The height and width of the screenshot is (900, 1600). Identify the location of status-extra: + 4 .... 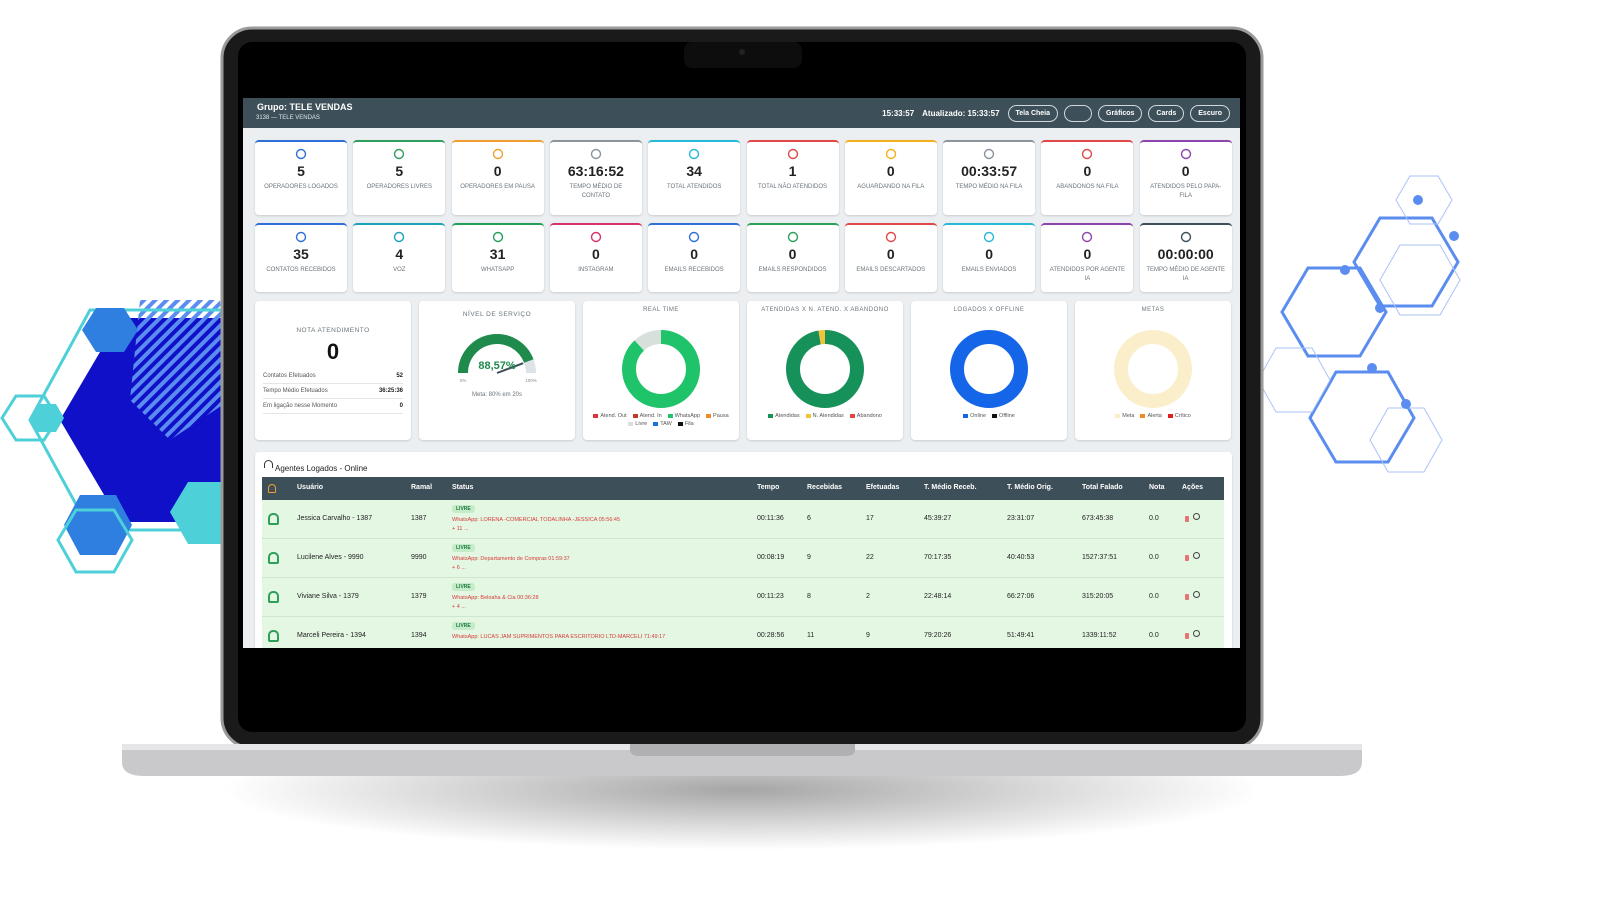
(459, 607).